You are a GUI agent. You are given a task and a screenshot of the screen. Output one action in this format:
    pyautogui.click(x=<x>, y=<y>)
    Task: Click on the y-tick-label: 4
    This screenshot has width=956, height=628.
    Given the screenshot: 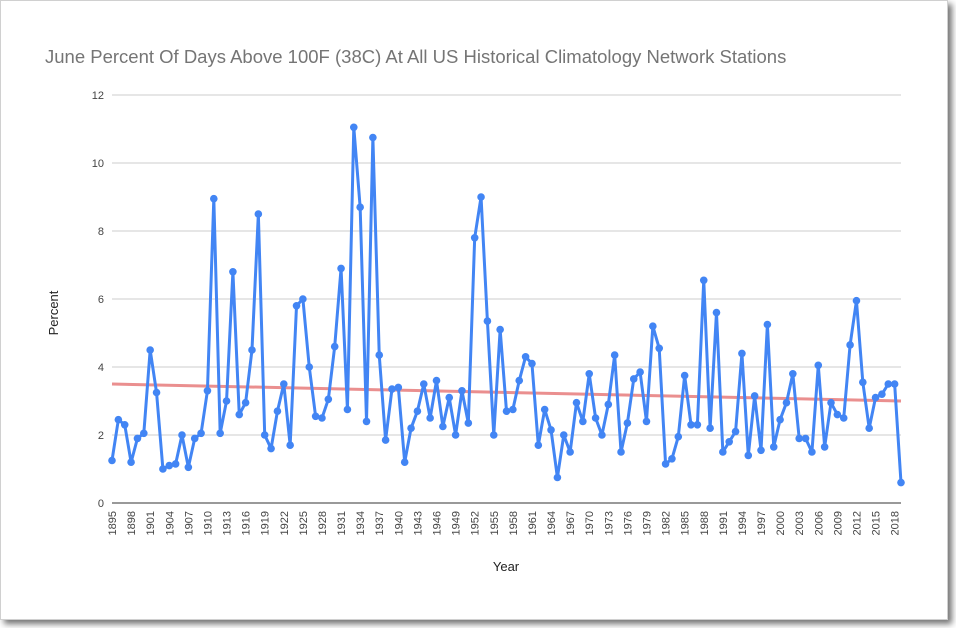 What is the action you would take?
    pyautogui.click(x=101, y=368)
    